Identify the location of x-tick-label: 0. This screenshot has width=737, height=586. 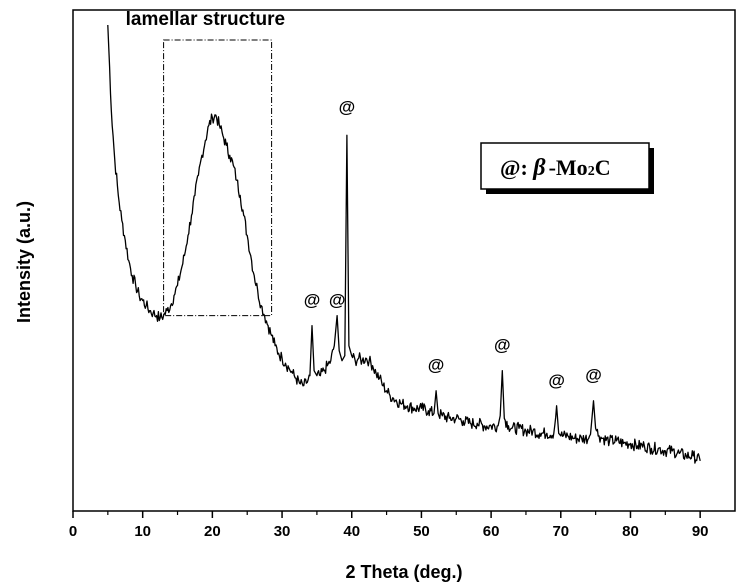
(73, 531).